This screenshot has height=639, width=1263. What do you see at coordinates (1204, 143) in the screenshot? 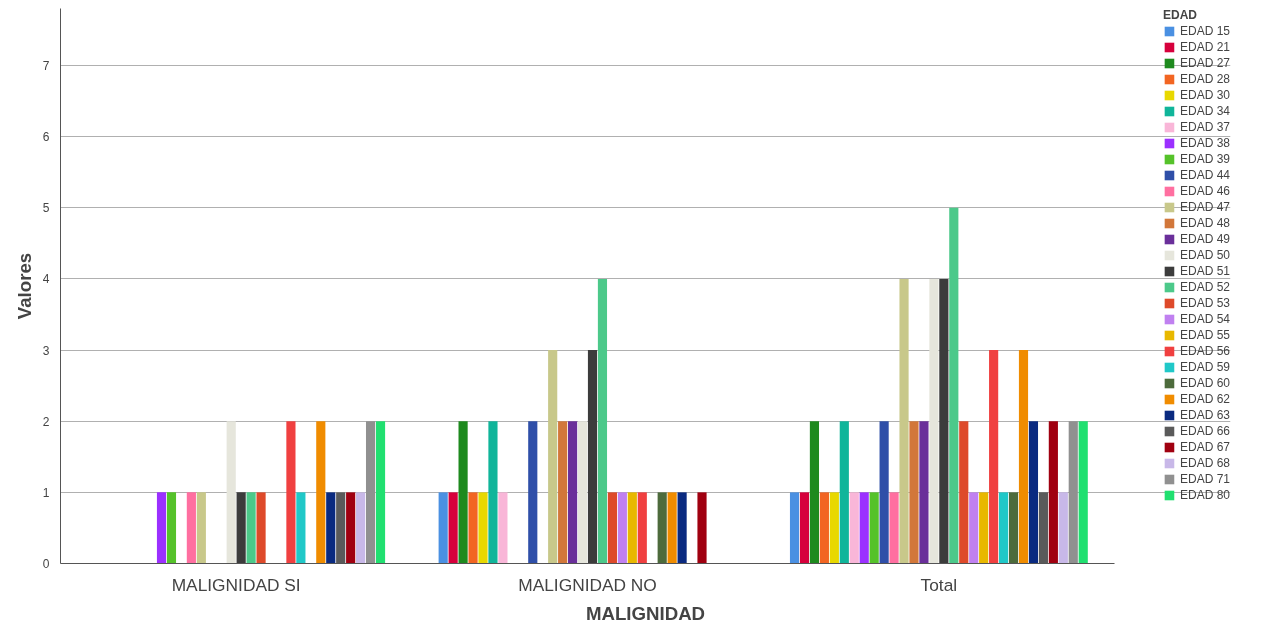
I see `legend-label: EDAD 38` at bounding box center [1204, 143].